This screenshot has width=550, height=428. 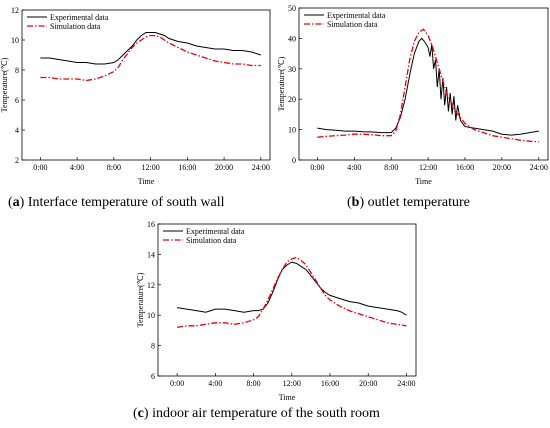 I want to click on y-tick-label: 4, so click(x=17, y=130).